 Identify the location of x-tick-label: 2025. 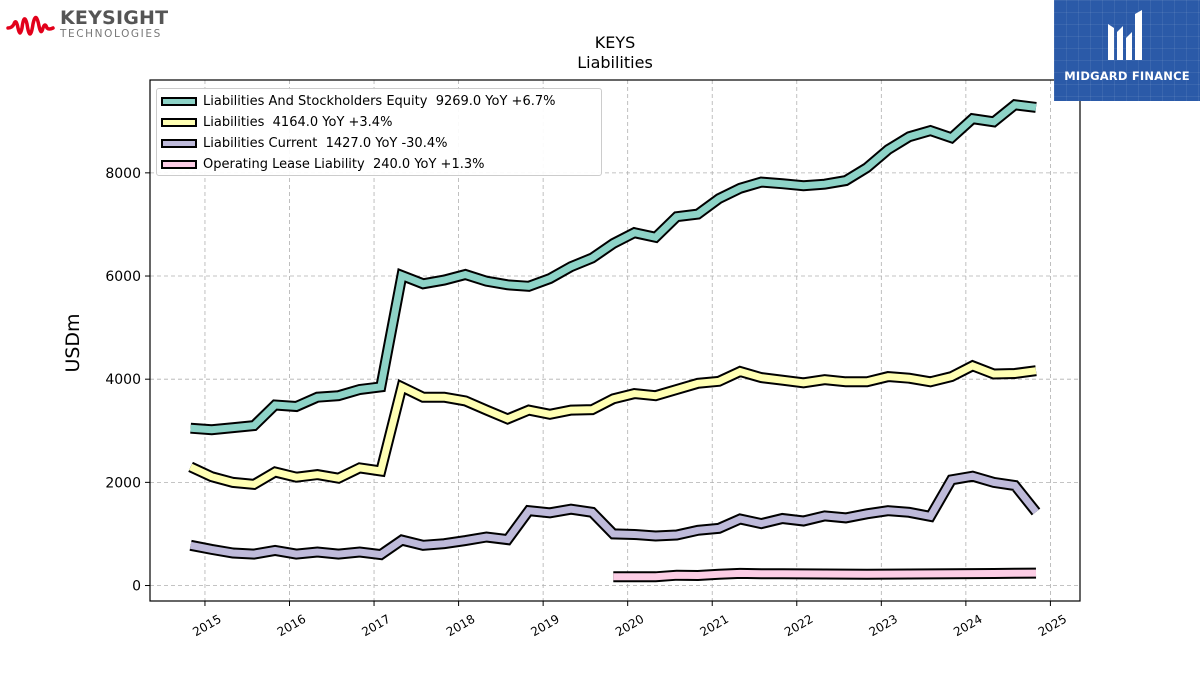
(1052, 625).